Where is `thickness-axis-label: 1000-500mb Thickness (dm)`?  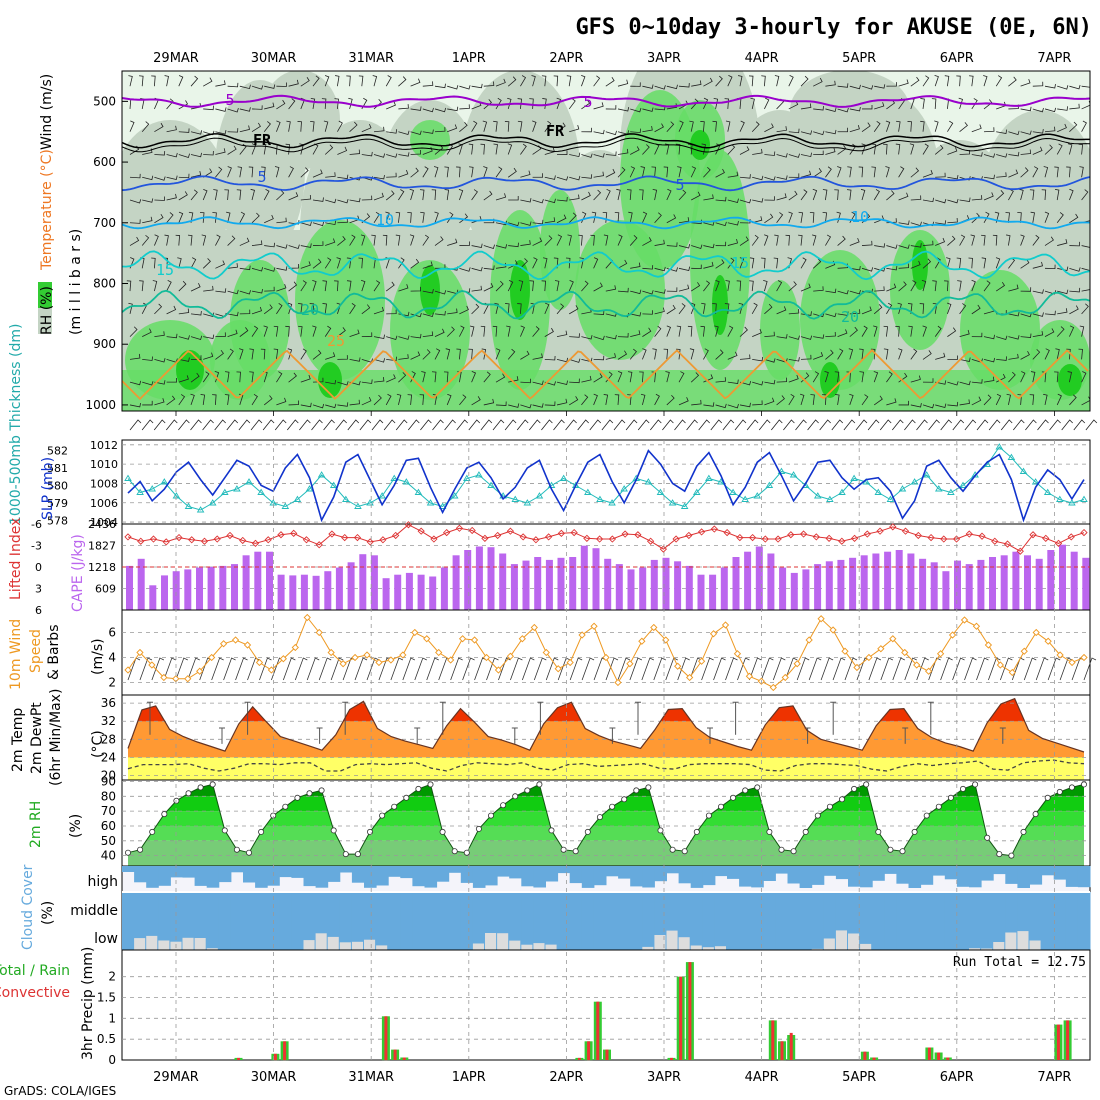
thickness-axis-label: 1000-500mb Thickness (dm) is located at coordinates (16, 424).